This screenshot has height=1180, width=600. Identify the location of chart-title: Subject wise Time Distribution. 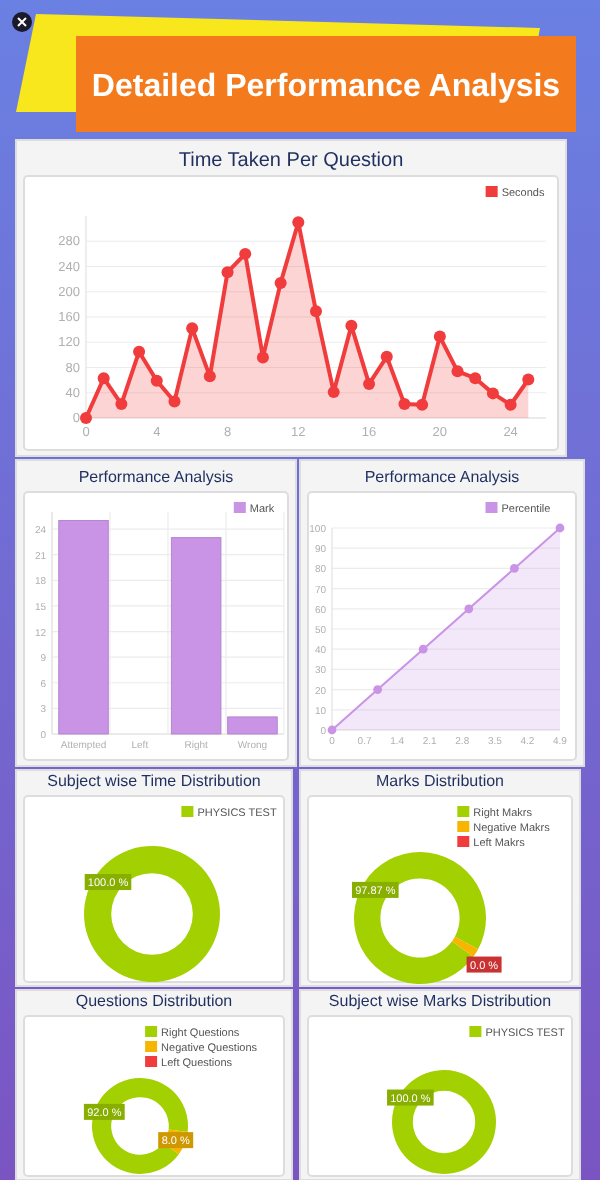
(154, 781).